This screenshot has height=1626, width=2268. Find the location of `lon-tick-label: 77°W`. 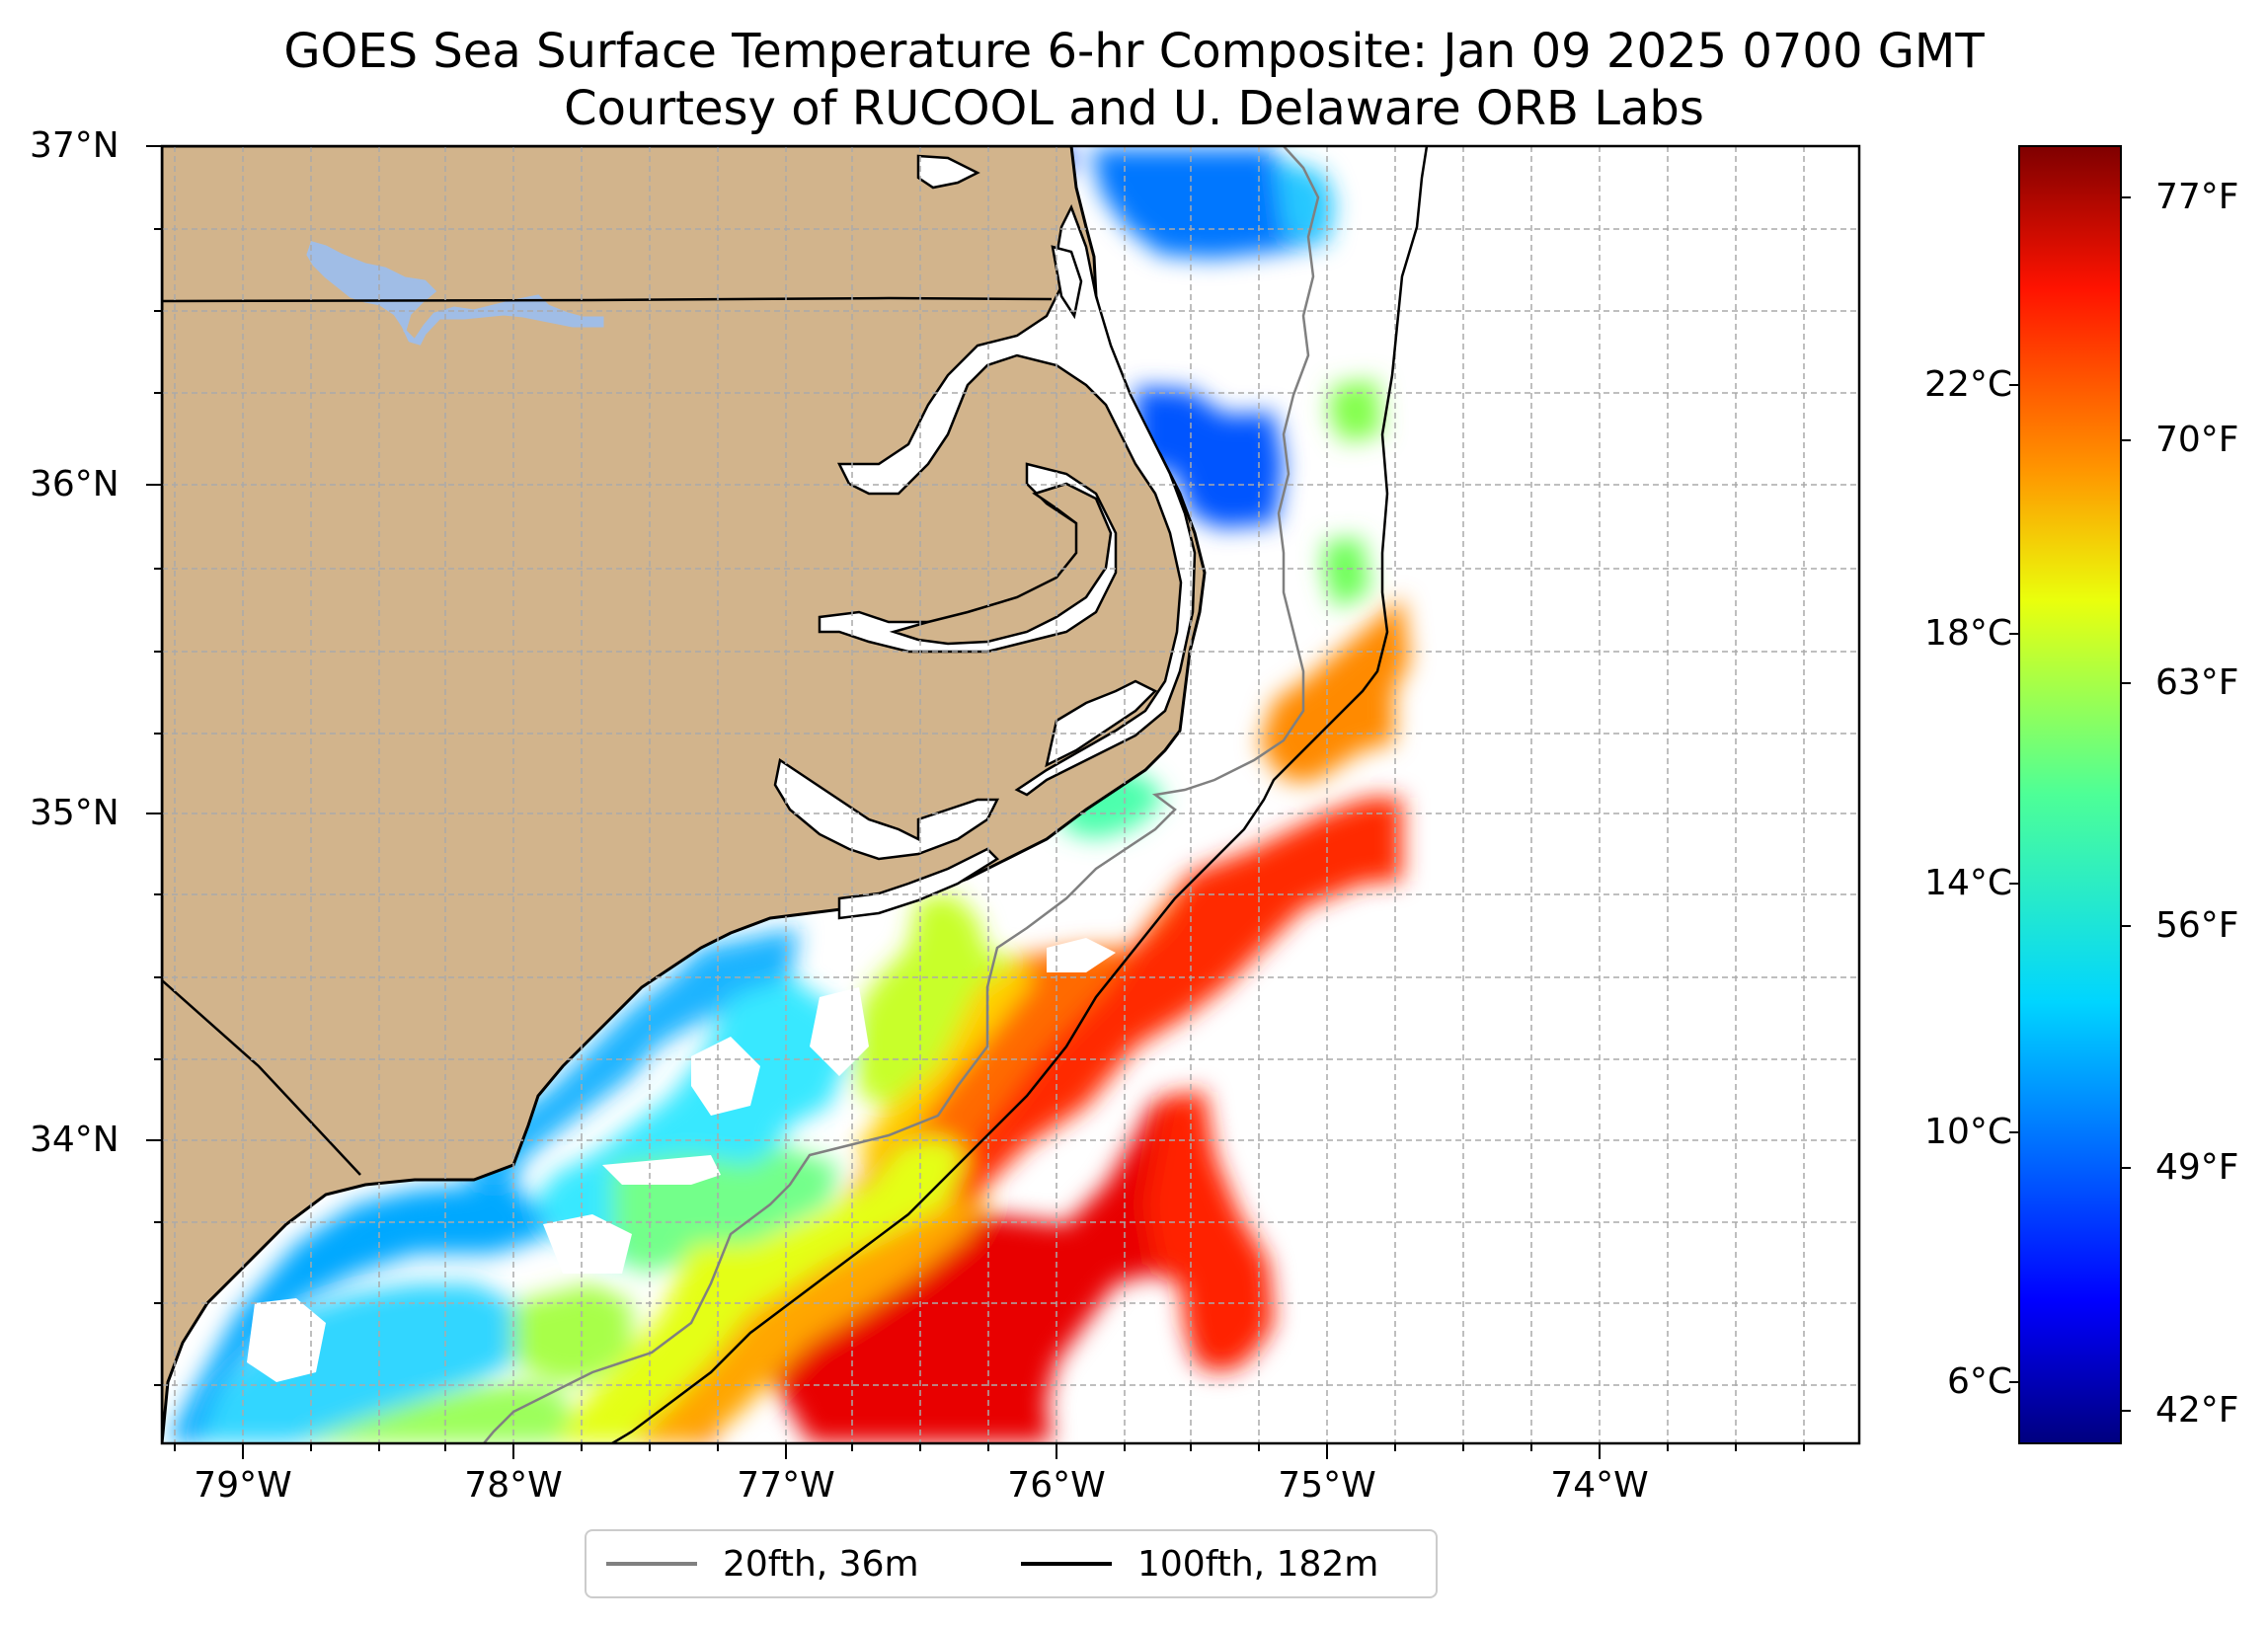

lon-tick-label: 77°W is located at coordinates (786, 1485).